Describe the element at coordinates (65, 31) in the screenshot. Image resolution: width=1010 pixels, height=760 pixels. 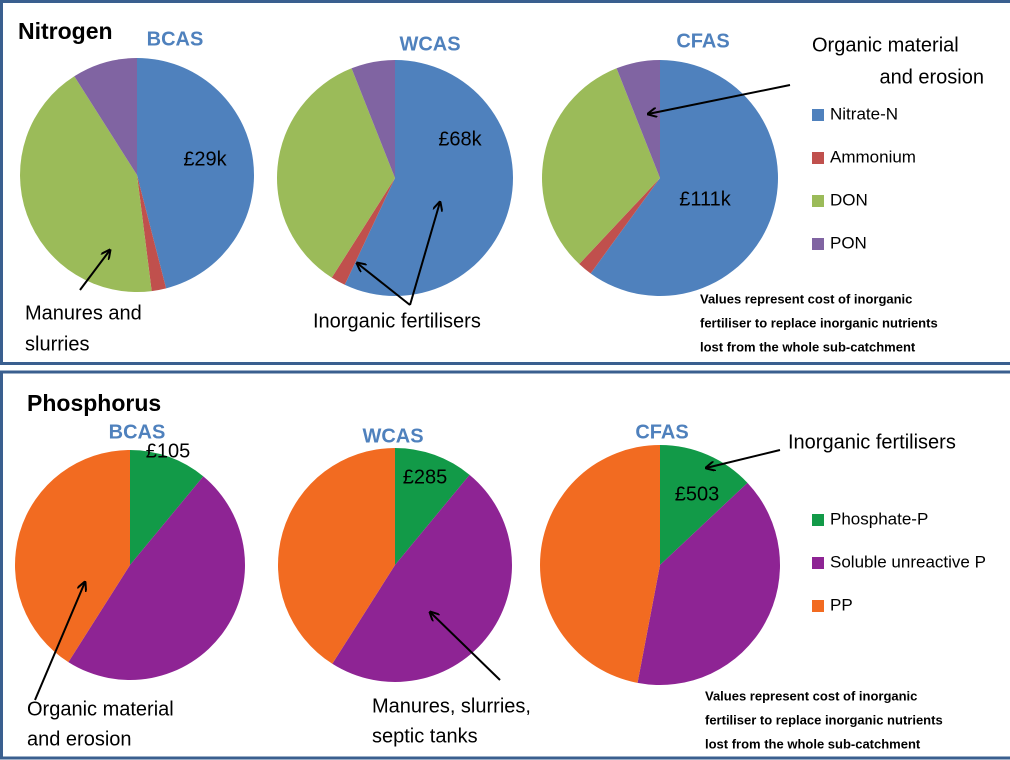
I see `panel-title: Nitrogen` at that location.